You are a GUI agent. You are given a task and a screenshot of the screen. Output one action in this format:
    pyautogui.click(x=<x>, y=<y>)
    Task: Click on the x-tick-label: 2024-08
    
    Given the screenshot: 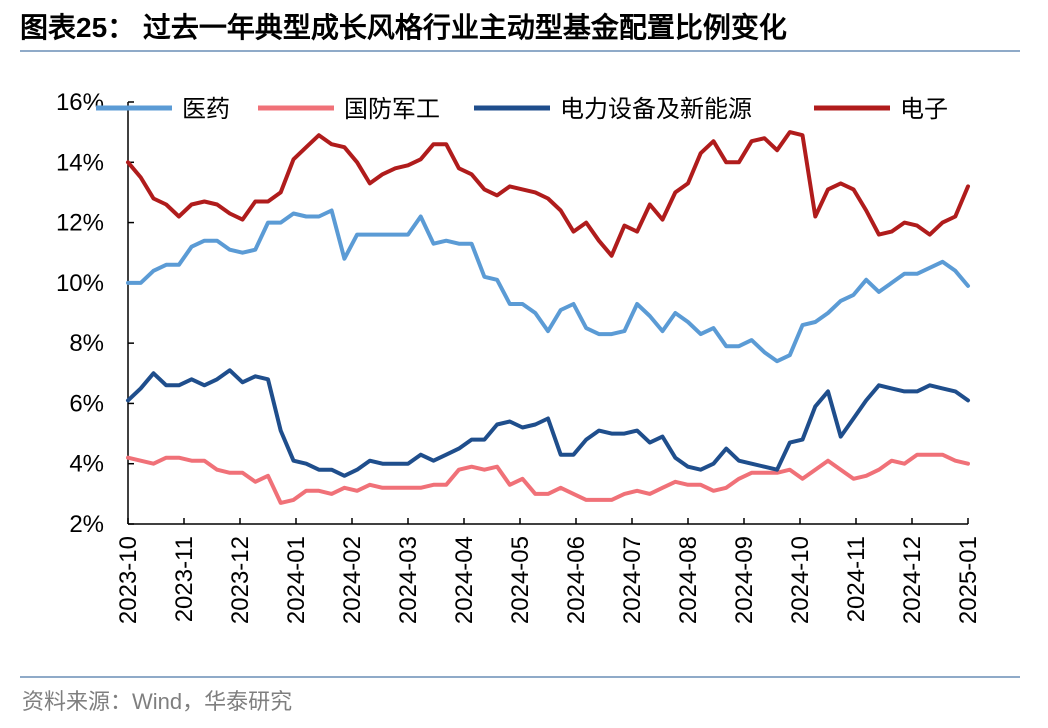 What is the action you would take?
    pyautogui.click(x=688, y=580)
    